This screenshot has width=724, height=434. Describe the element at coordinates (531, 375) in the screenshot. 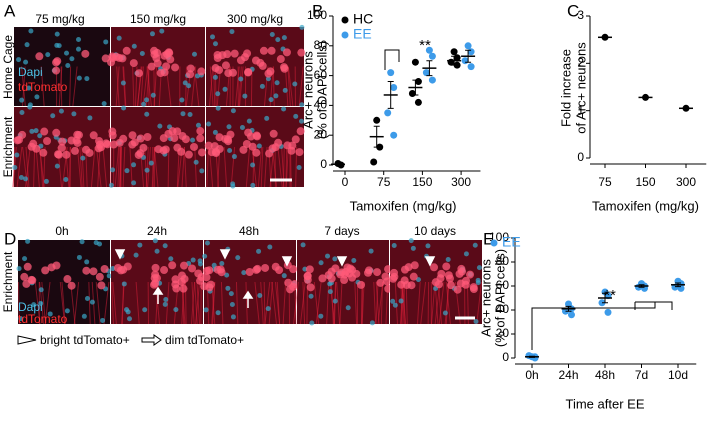

I see `x-tick-label: 0h` at that location.